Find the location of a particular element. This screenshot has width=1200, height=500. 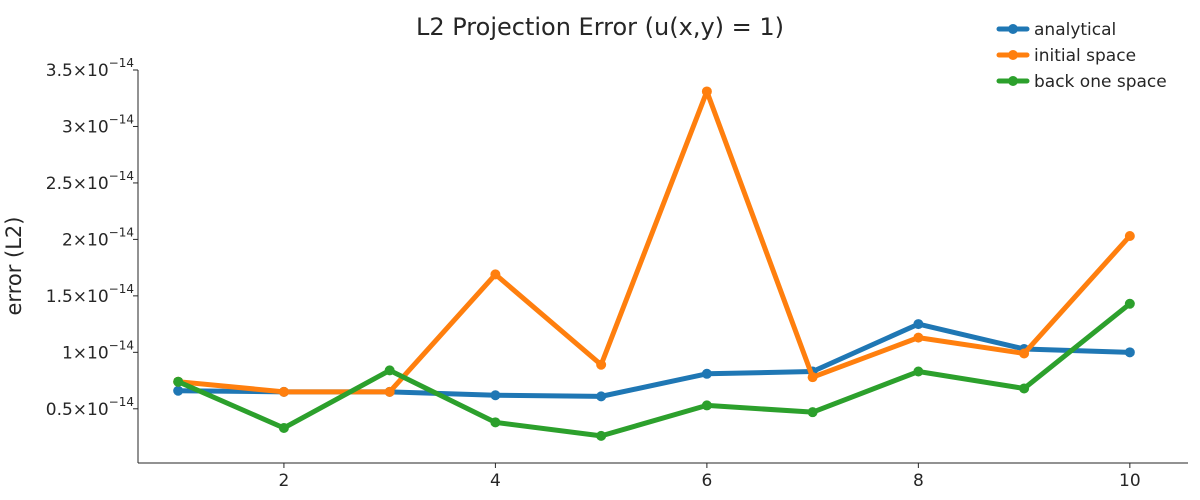

y-tick-label: 3×10⁻¹⁴ is located at coordinates (98, 124).